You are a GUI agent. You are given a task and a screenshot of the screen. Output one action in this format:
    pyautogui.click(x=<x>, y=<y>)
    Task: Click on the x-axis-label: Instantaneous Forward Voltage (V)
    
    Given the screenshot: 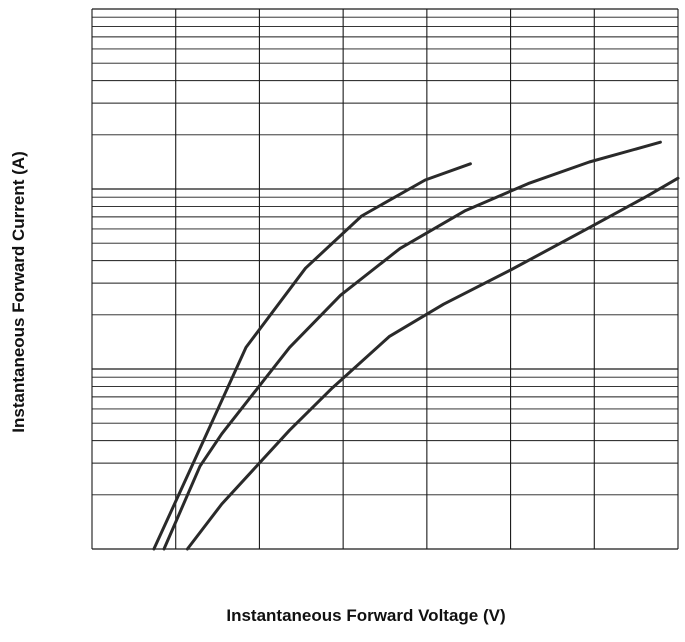 What is the action you would take?
    pyautogui.click(x=365, y=615)
    